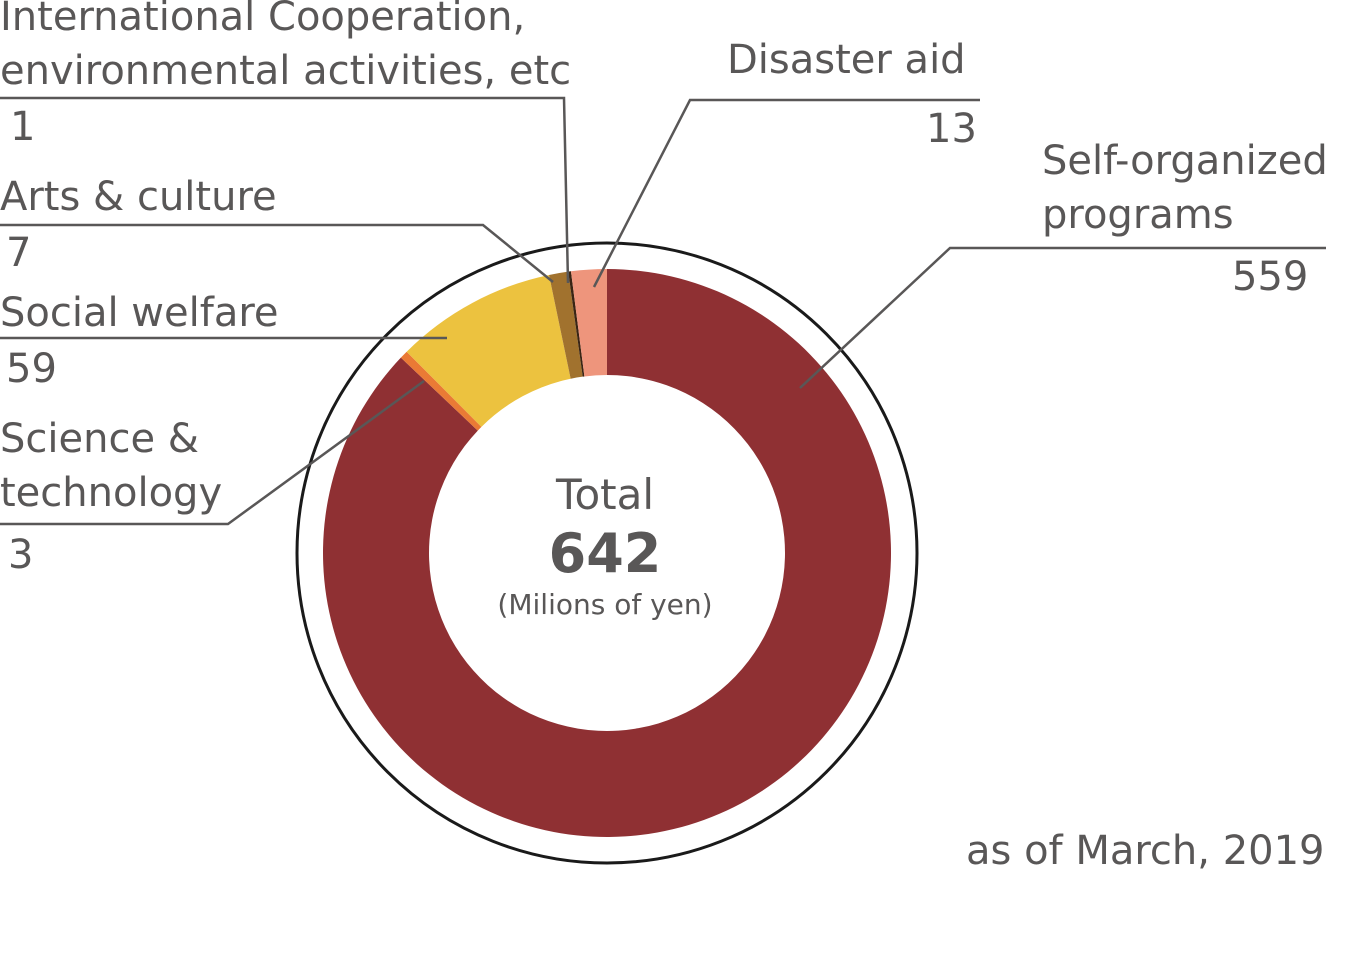  Describe the element at coordinates (441, 391) in the screenshot. I see `slice-science-technology` at that location.